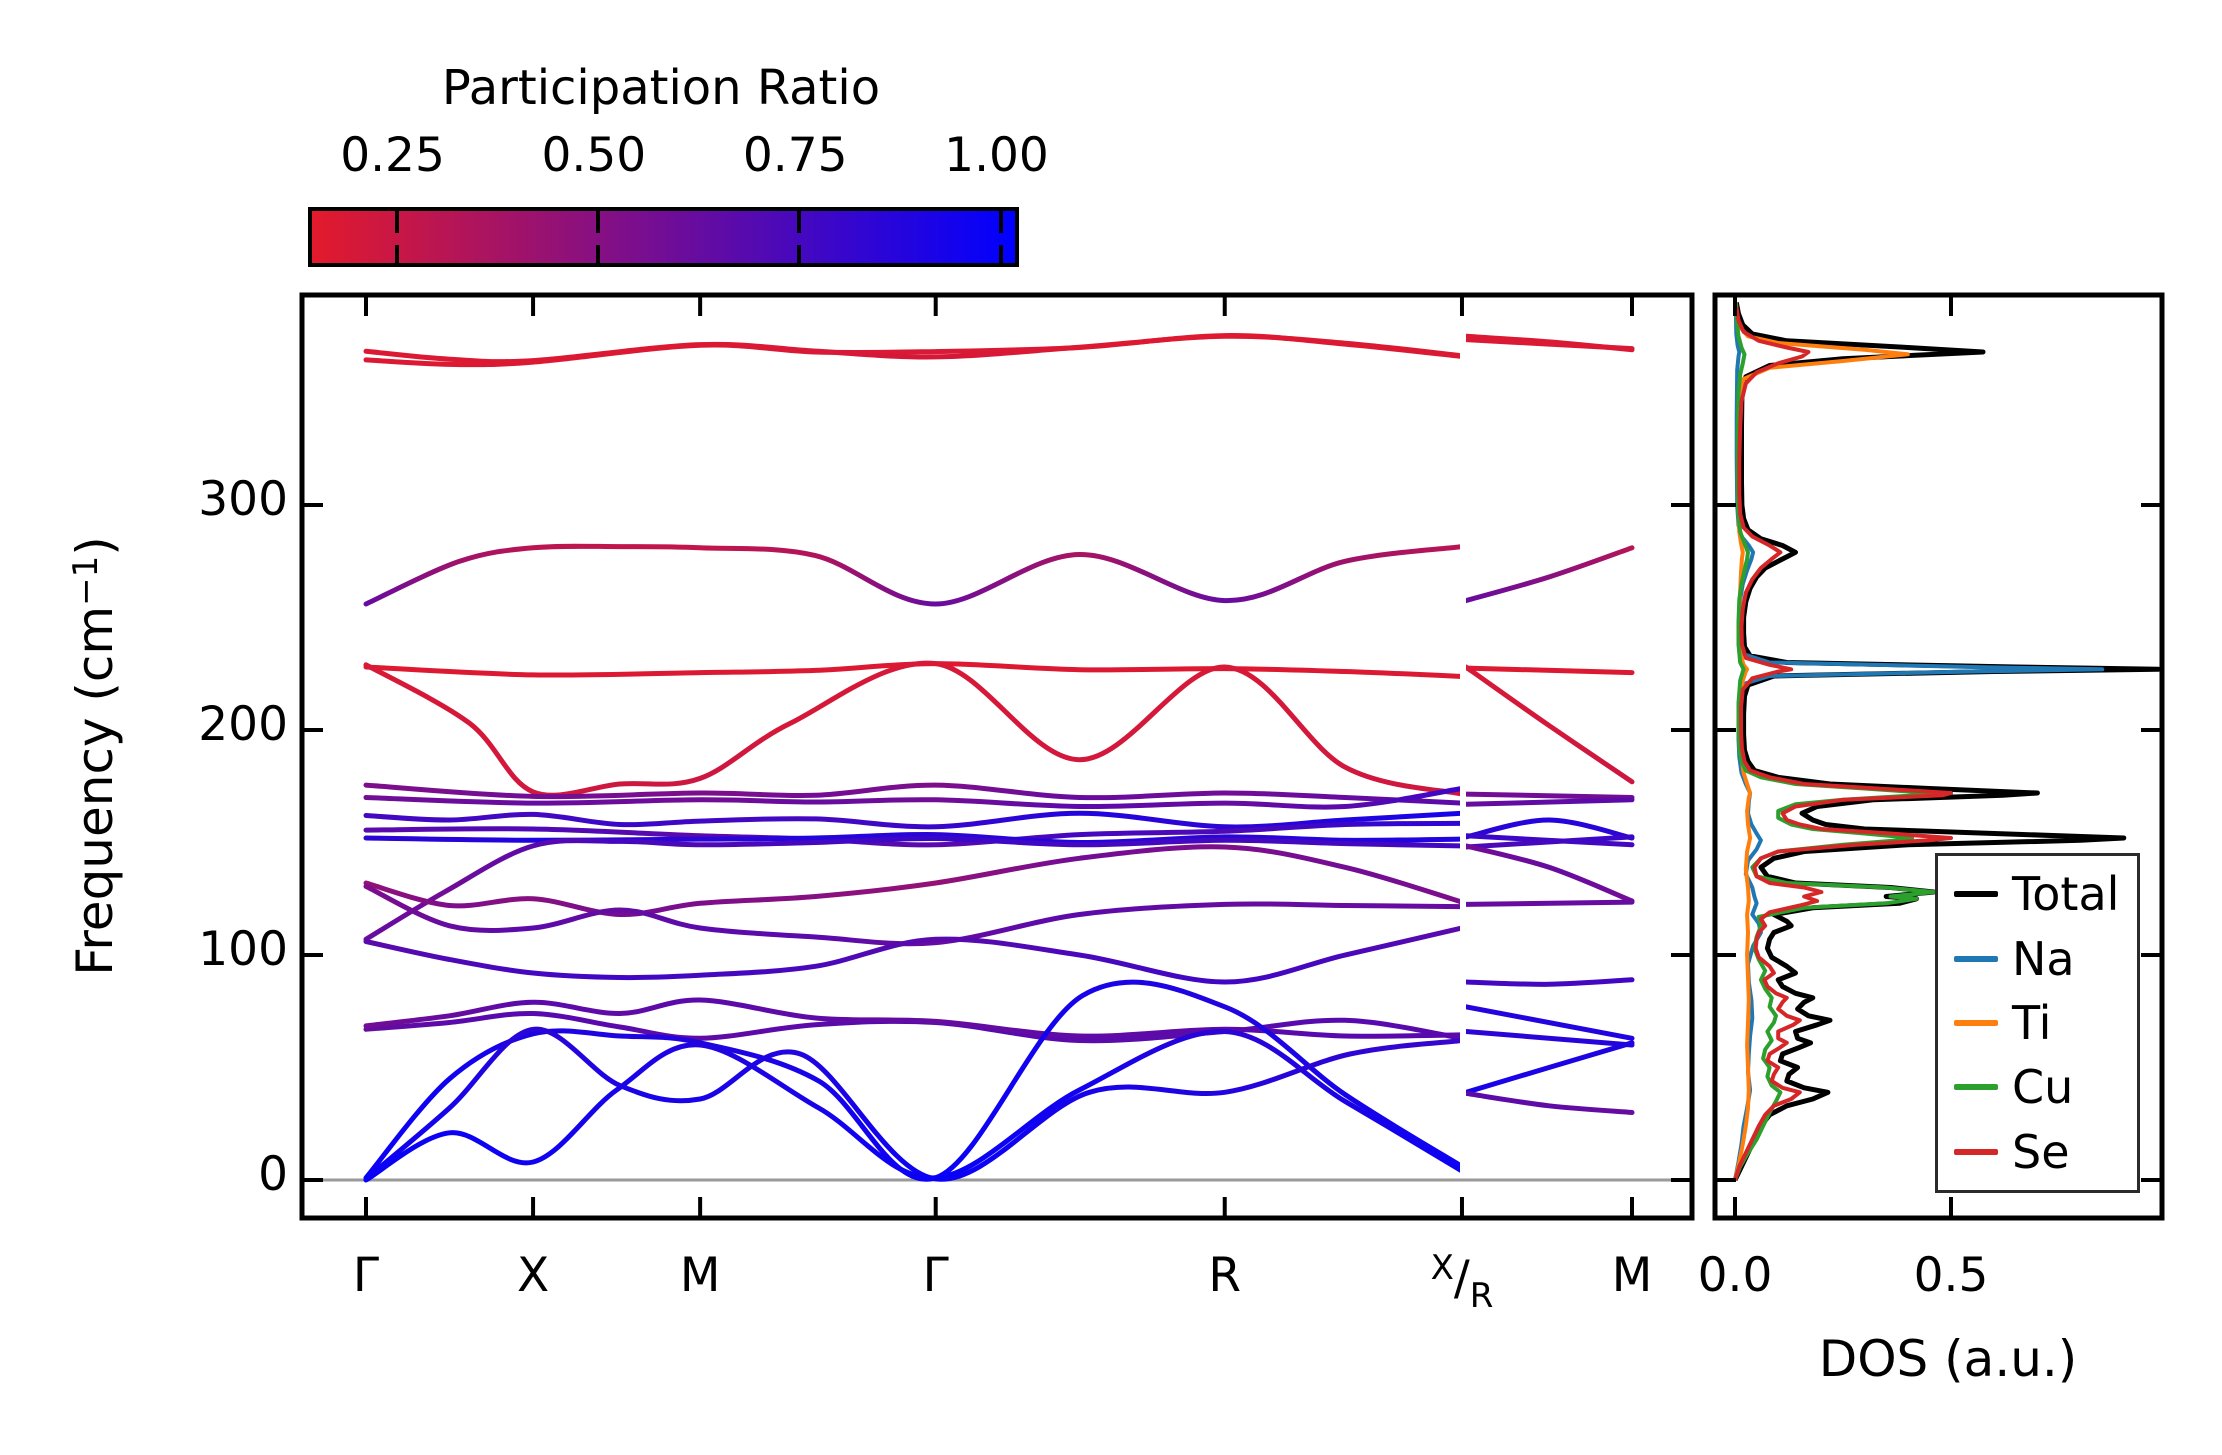 The height and width of the screenshot is (1455, 2222). What do you see at coordinates (1225, 1275) in the screenshot?
I see `kpoint-tick-label: R` at bounding box center [1225, 1275].